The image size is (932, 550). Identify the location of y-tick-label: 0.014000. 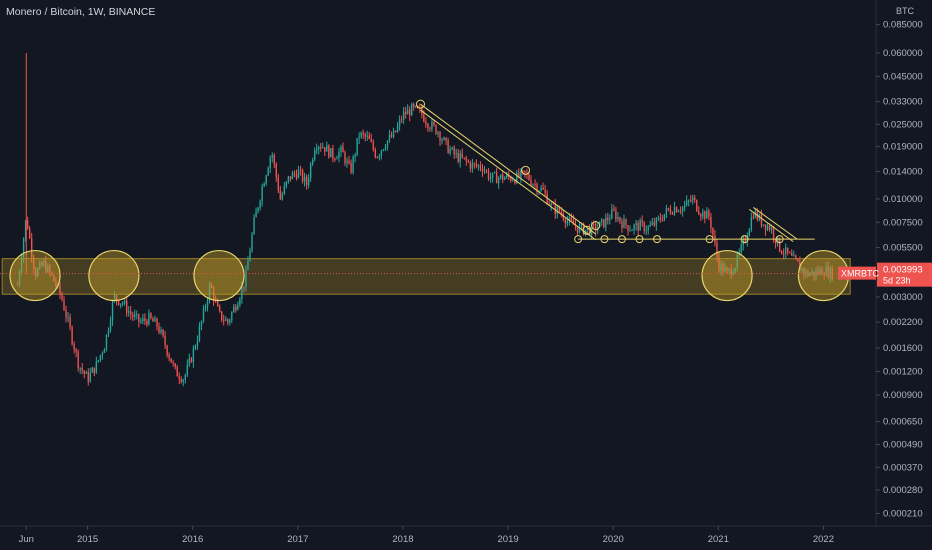
(903, 171).